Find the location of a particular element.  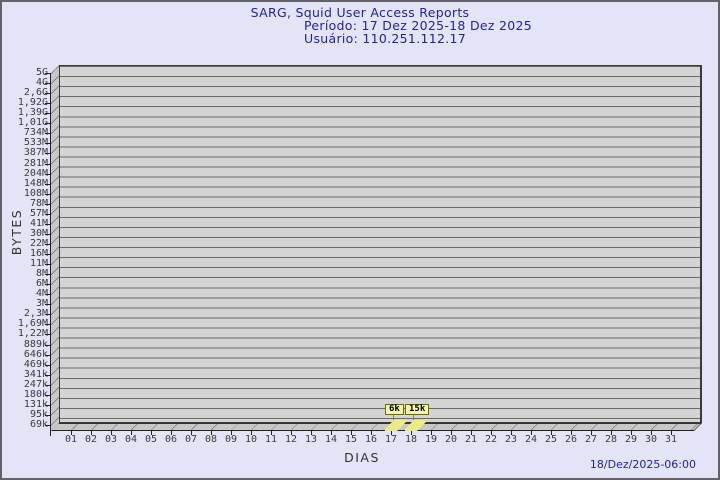

x-tick-label: 27 is located at coordinates (591, 439).